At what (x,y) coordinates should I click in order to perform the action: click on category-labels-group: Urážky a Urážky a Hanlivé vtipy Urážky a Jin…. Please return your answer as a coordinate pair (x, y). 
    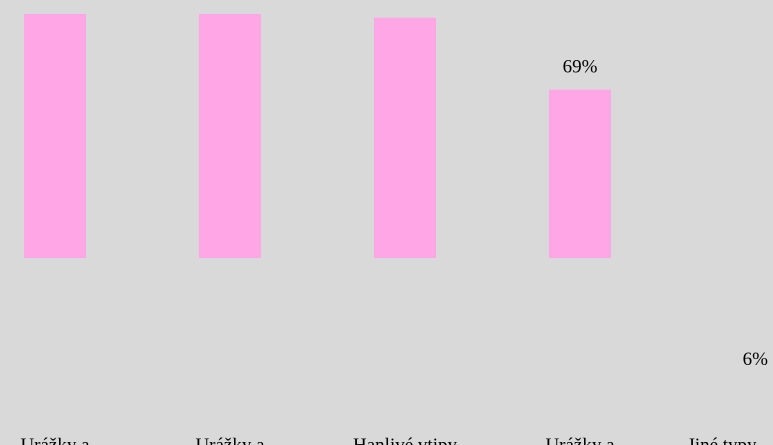
    Looking at the image, I should click on (388, 440).